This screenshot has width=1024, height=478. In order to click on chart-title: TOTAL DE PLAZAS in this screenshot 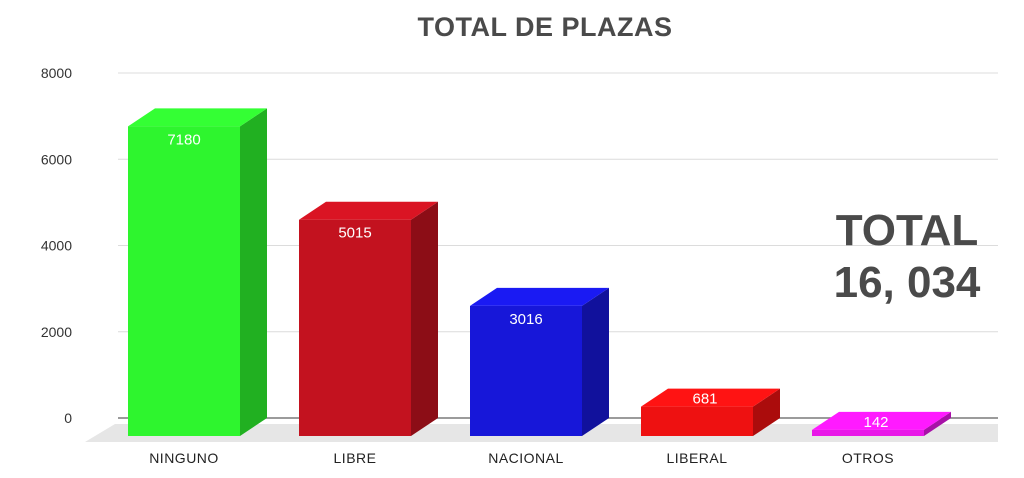, I will do `click(545, 27)`.